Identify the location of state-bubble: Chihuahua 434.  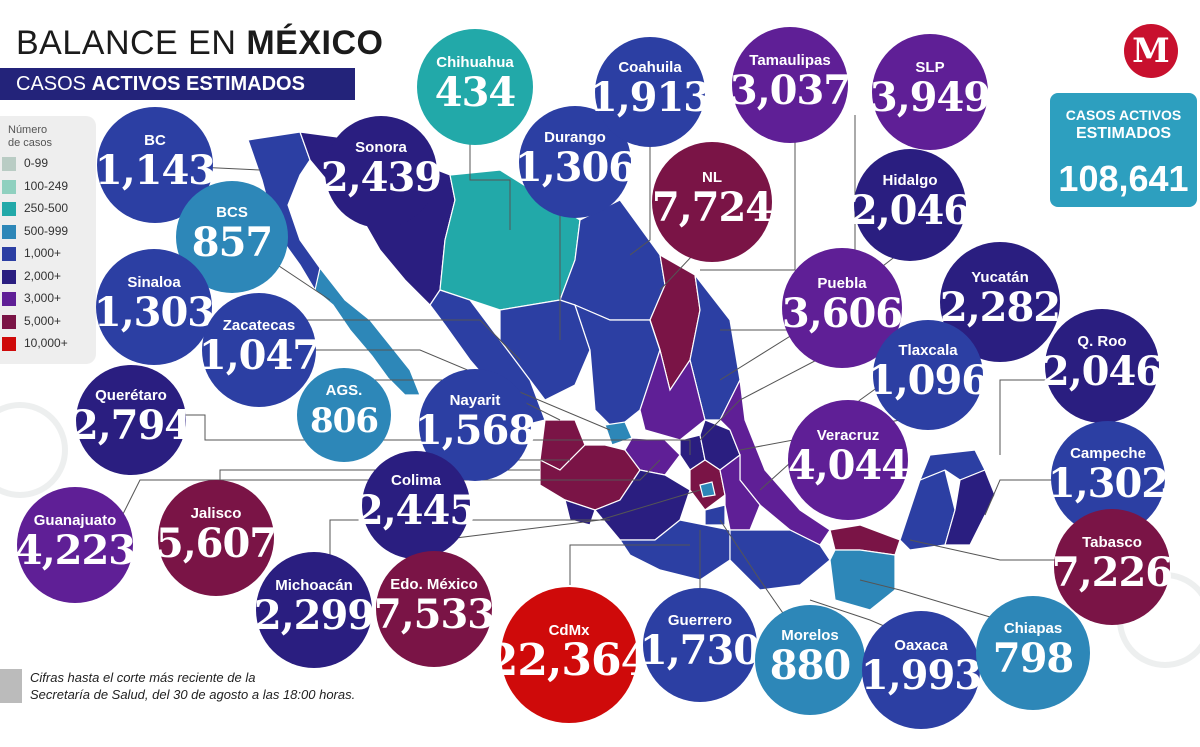
(475, 87).